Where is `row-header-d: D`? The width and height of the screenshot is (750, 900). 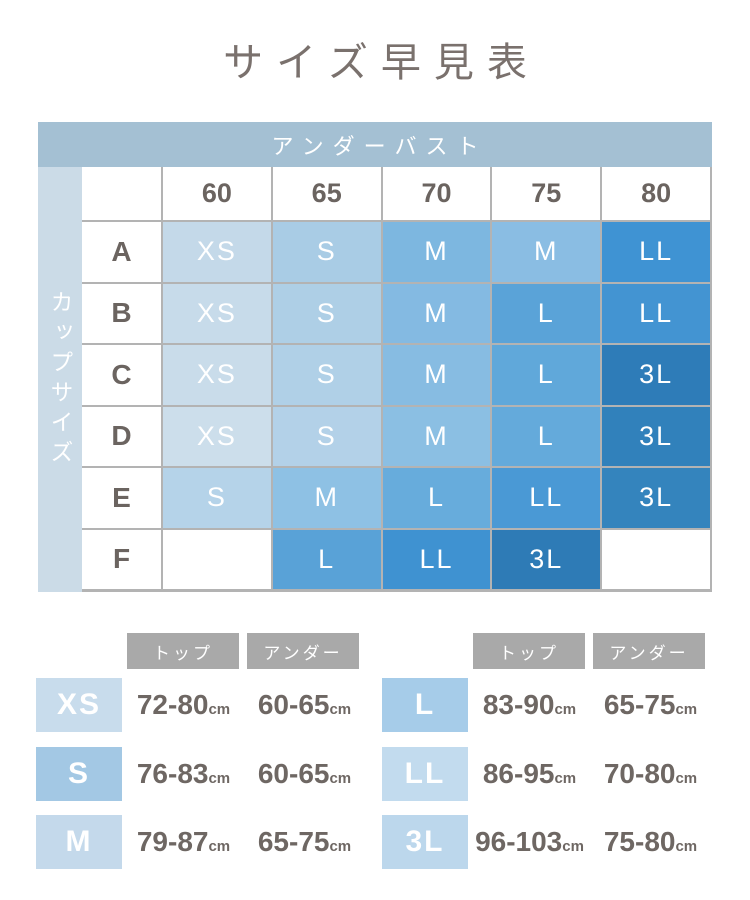
row-header-d: D is located at coordinates (121, 436).